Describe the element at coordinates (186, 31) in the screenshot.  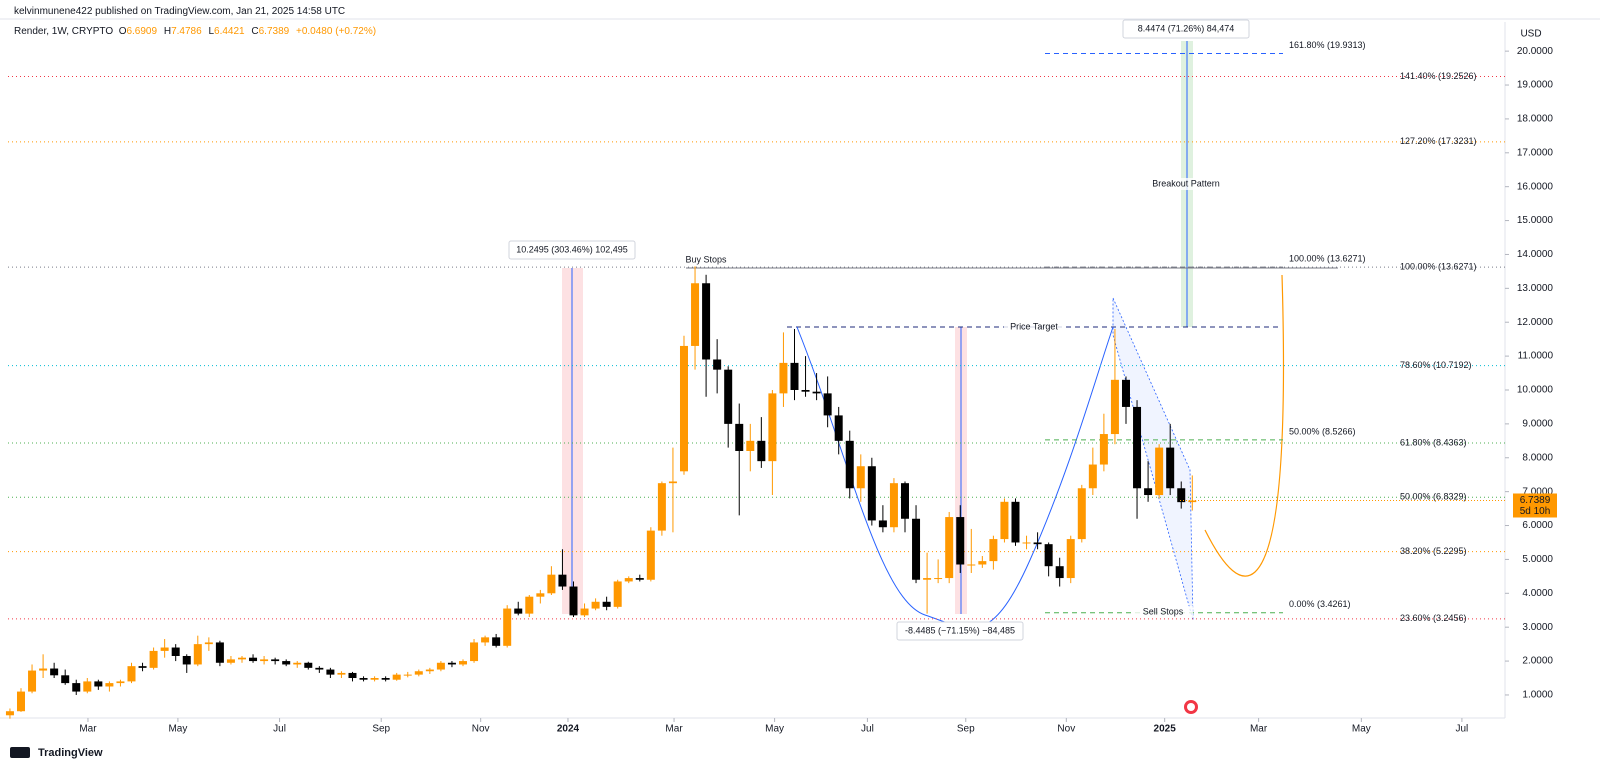
I see `ohlc-value: 7.4786` at that location.